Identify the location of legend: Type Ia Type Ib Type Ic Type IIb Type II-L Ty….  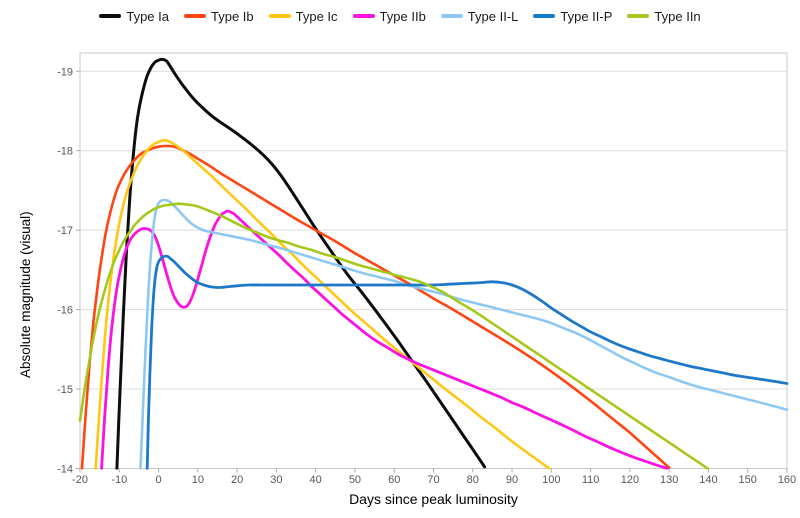
(400, 16).